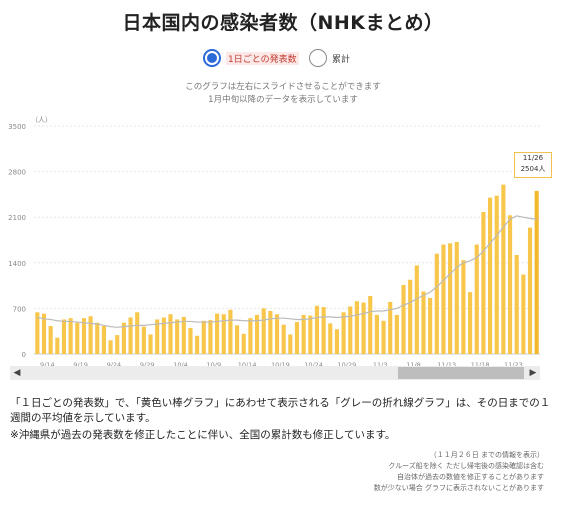 The height and width of the screenshot is (506, 566). I want to click on data-as-of-note: （１１月２６日 までの情報を表示）, so click(486, 455).